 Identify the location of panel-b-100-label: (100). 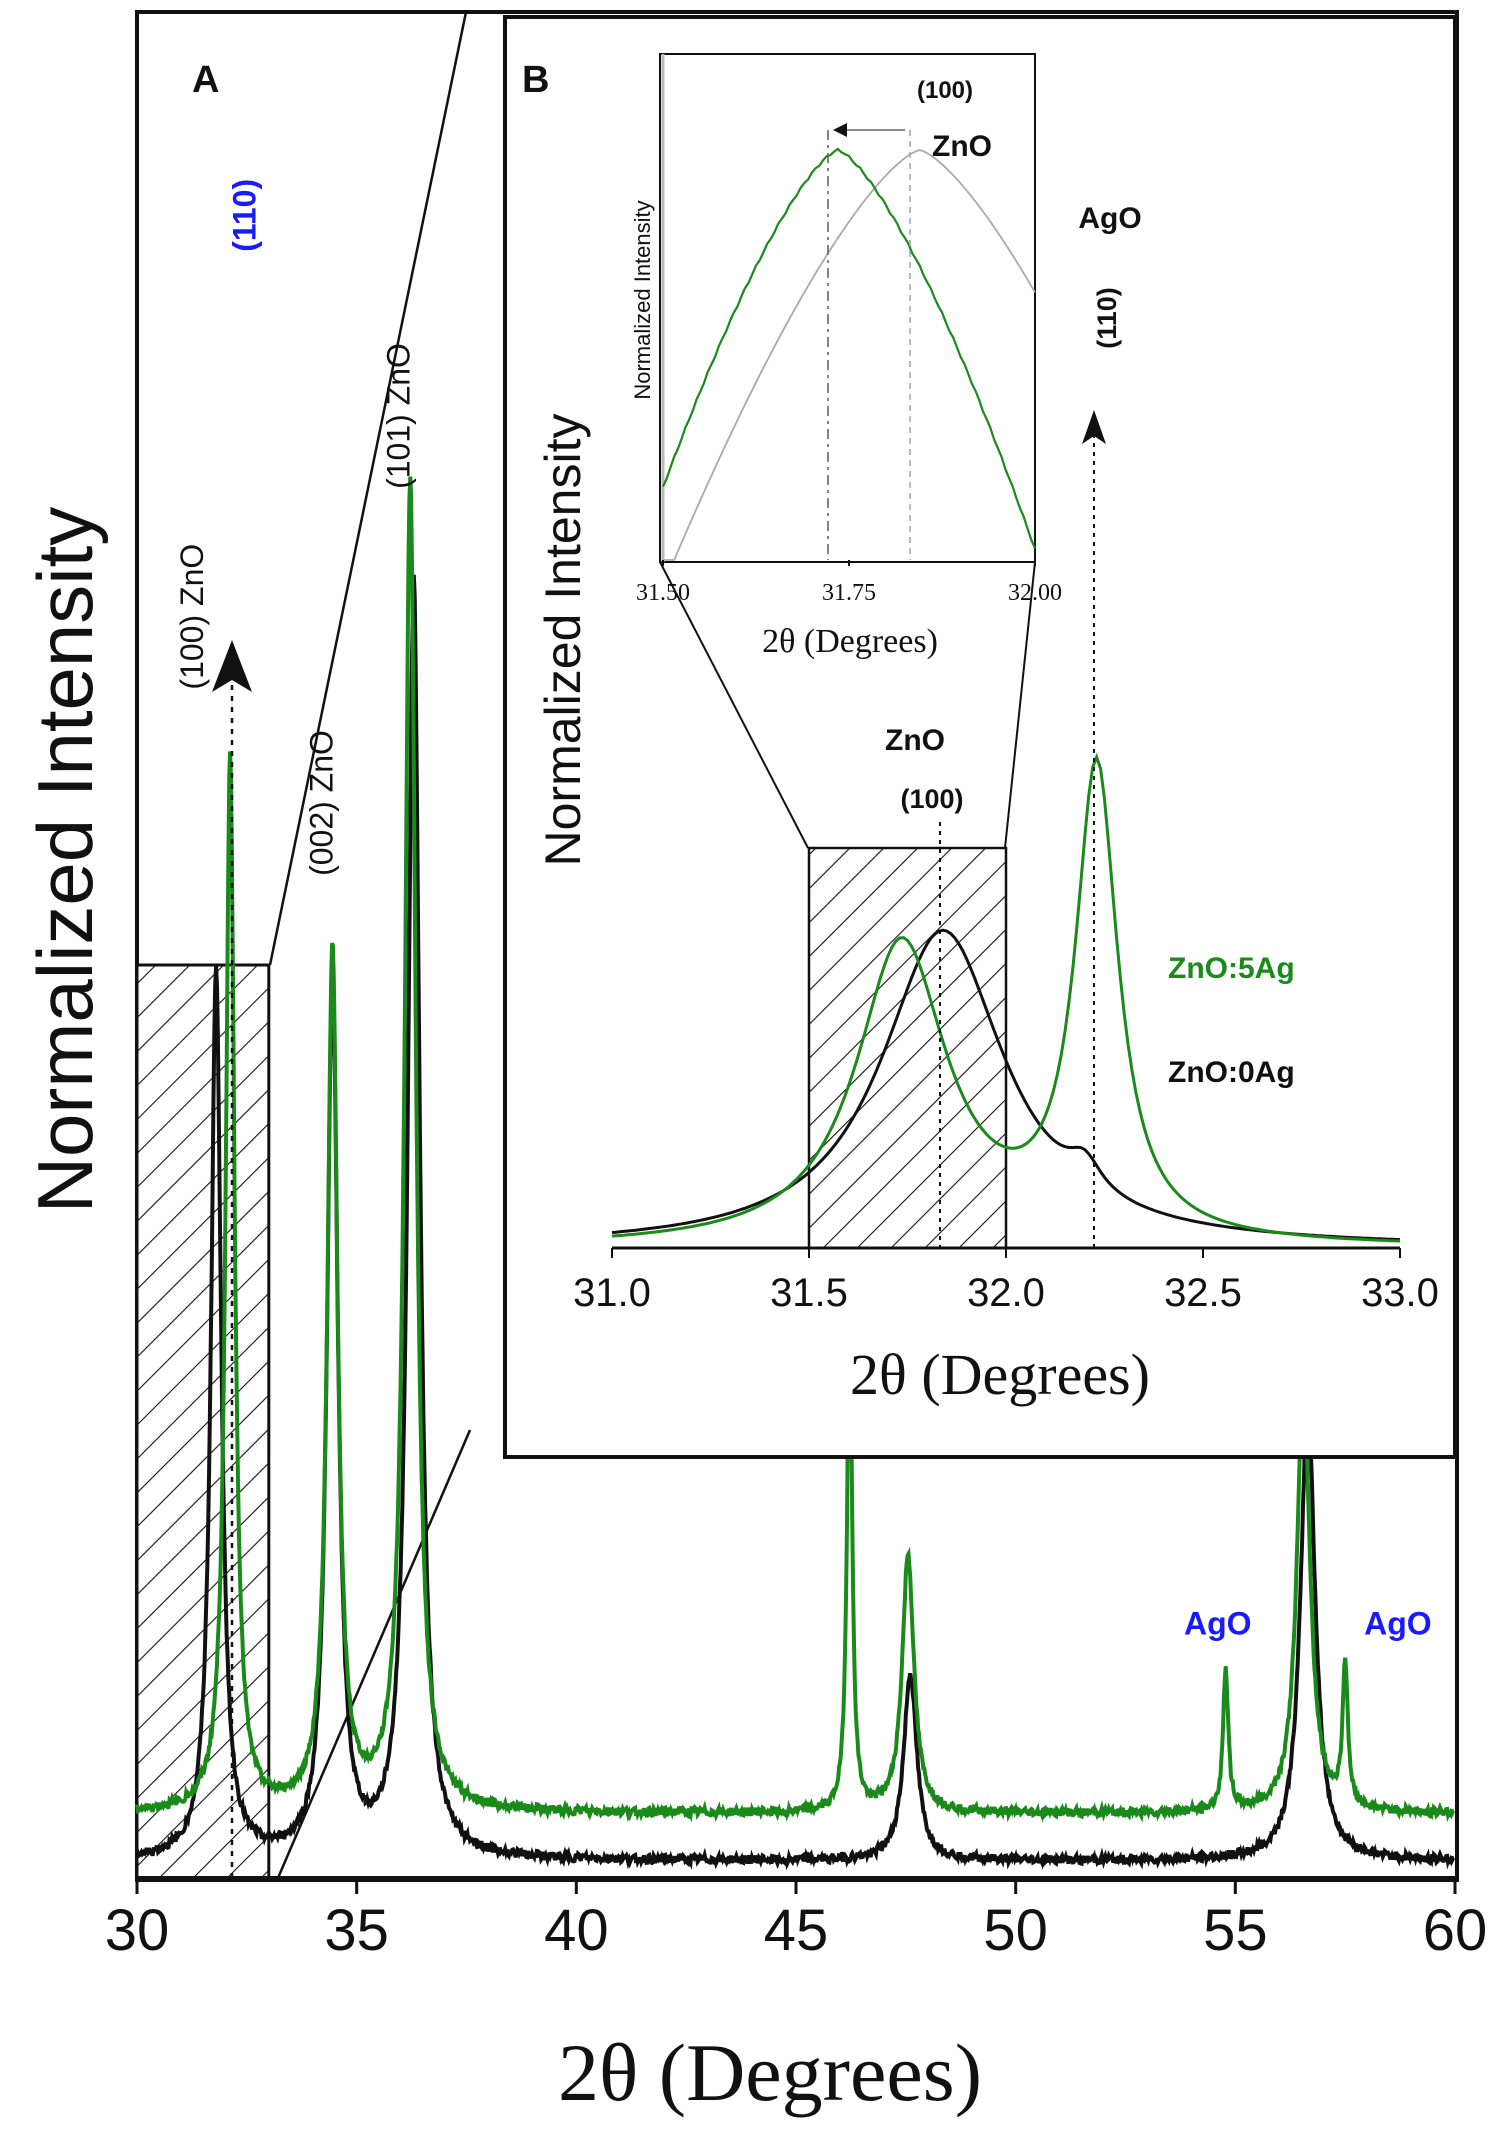
(931, 799).